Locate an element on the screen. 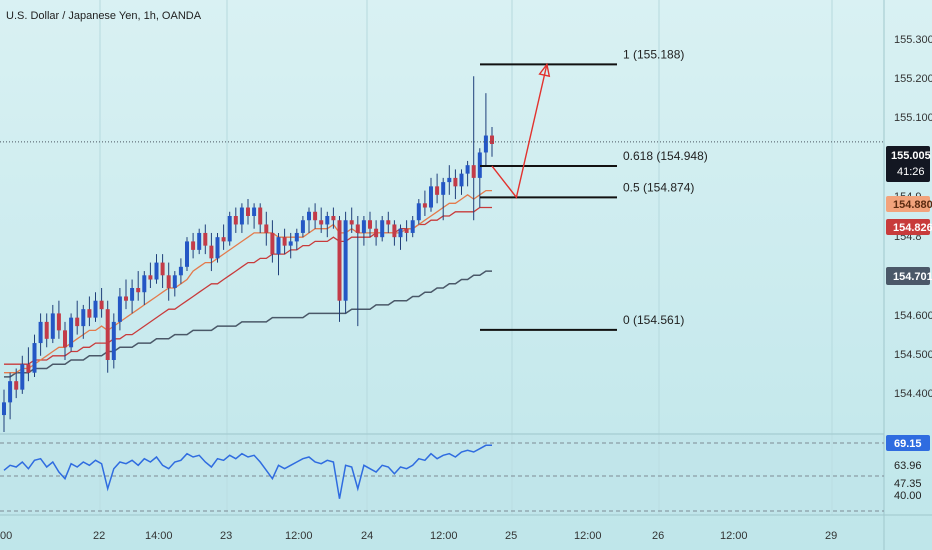 This screenshot has width=932, height=550. time-label: 29 is located at coordinates (831, 536).